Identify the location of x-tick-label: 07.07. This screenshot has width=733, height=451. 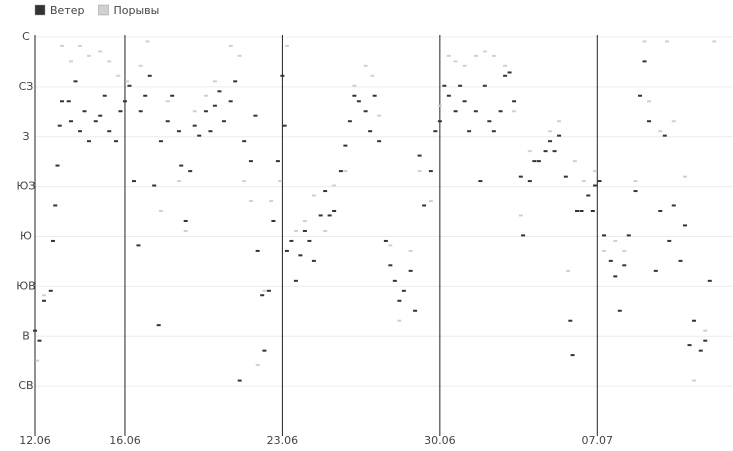
(598, 440).